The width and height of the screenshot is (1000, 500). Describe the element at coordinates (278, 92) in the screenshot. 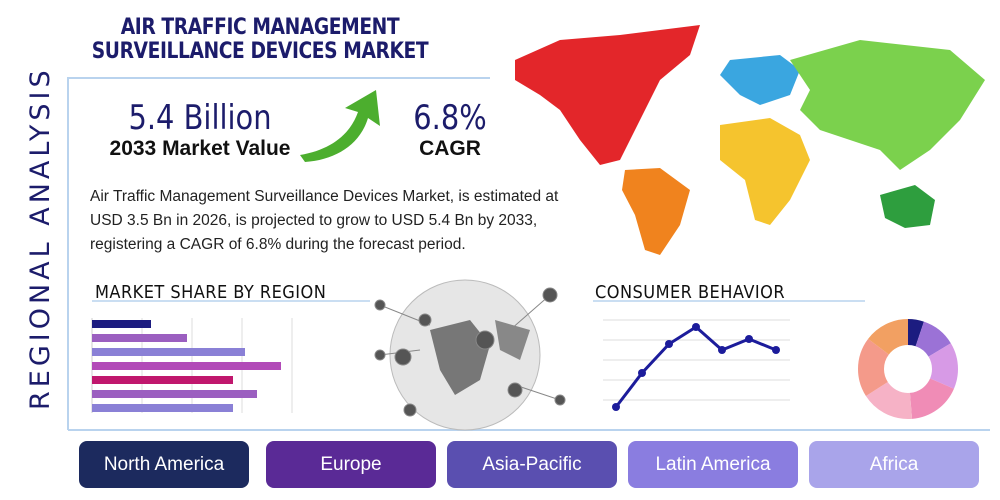

I see `frame` at that location.